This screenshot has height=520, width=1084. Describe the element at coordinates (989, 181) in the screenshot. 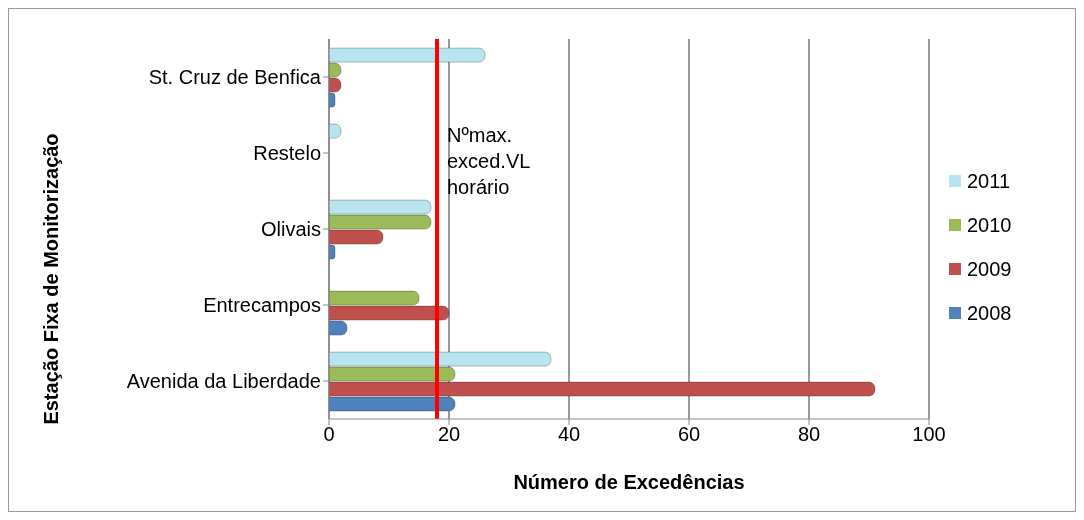

I see `legend-label: 2011` at that location.